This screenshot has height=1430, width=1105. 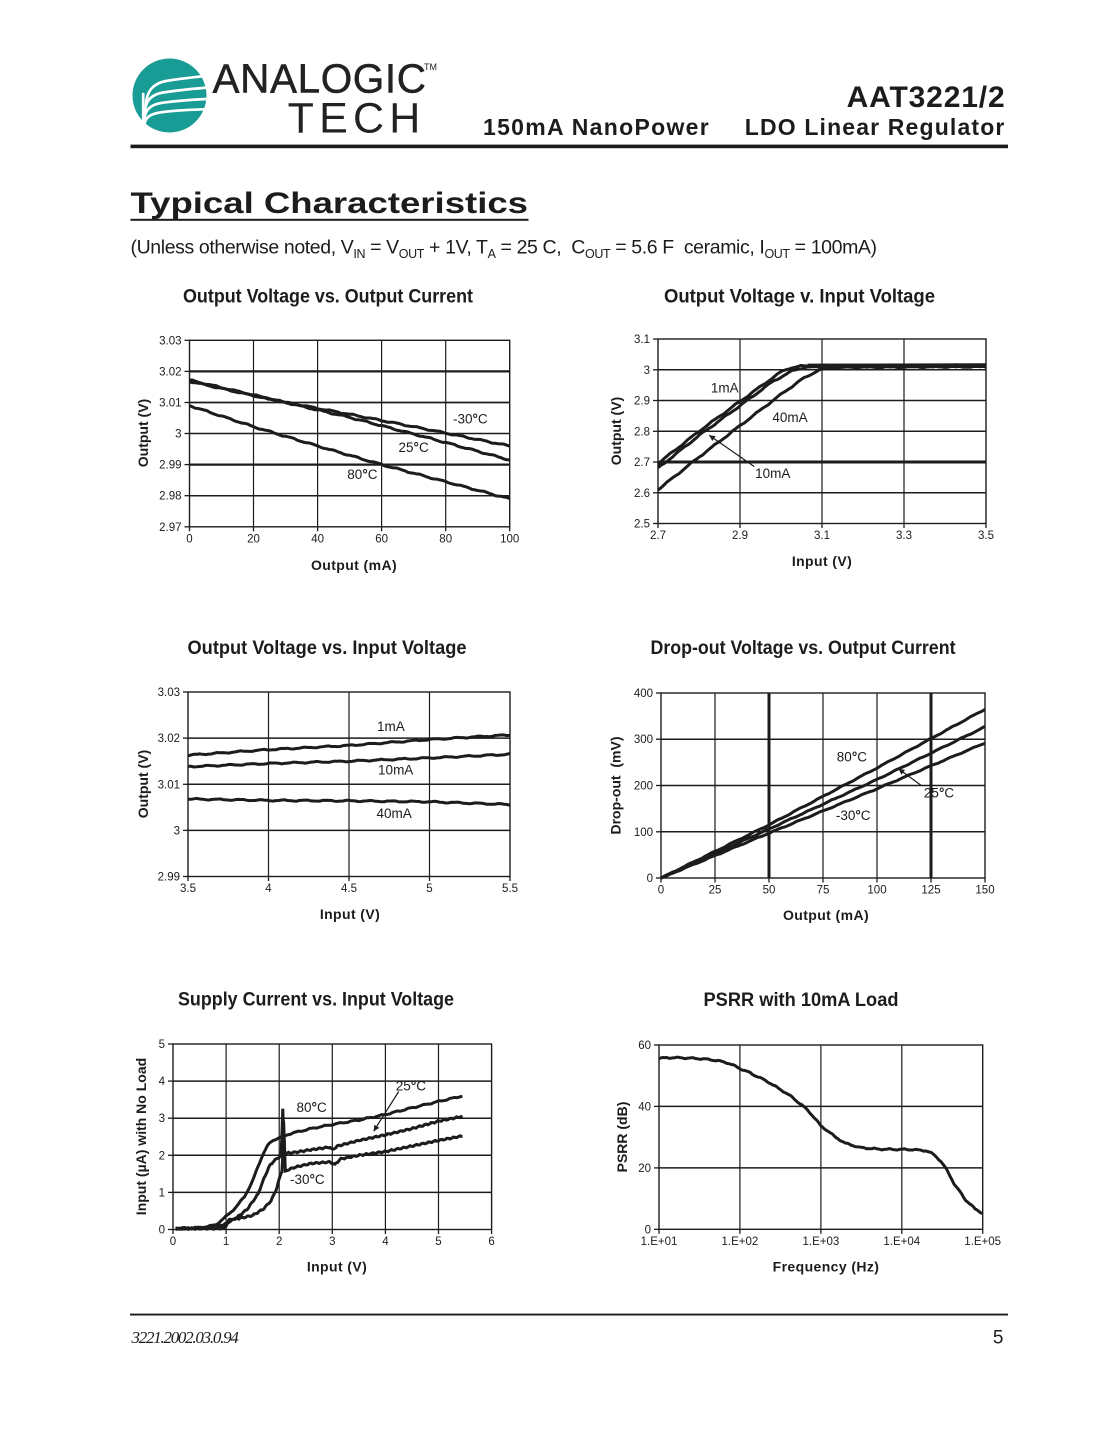 What do you see at coordinates (904, 536) in the screenshot?
I see `svg-text: 3.3` at bounding box center [904, 536].